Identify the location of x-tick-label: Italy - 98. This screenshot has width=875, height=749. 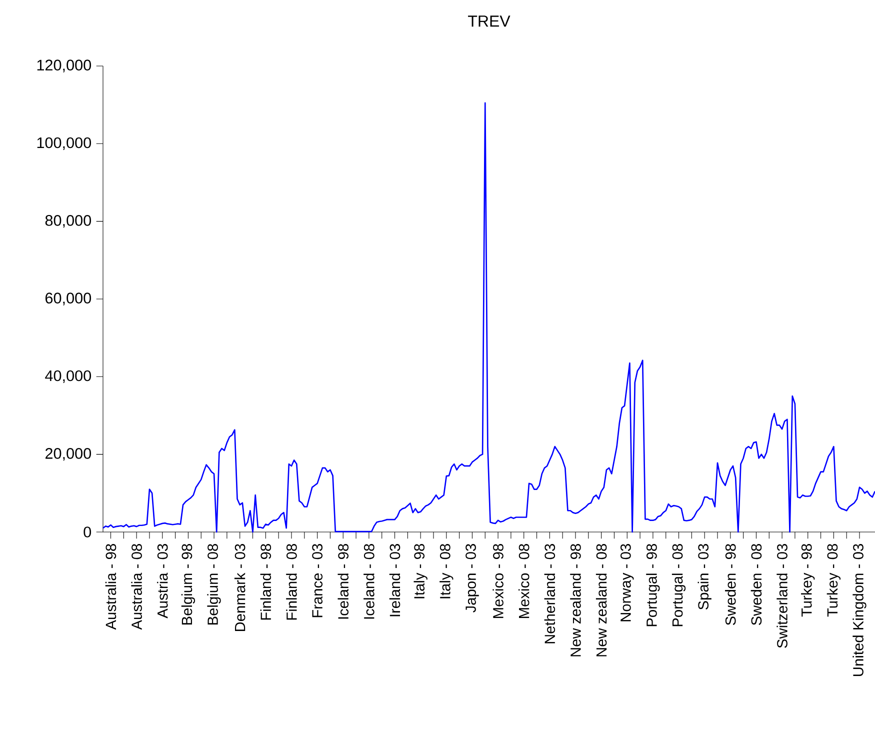
(421, 571).